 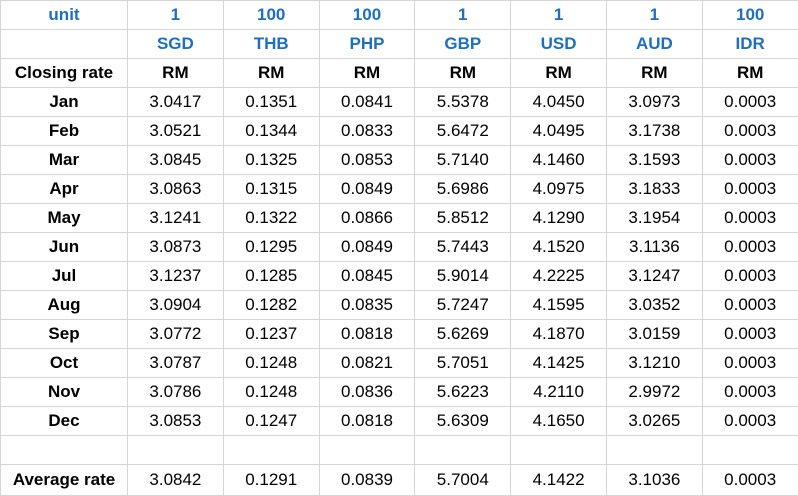 I want to click on month-label: Dec, so click(x=64, y=421).